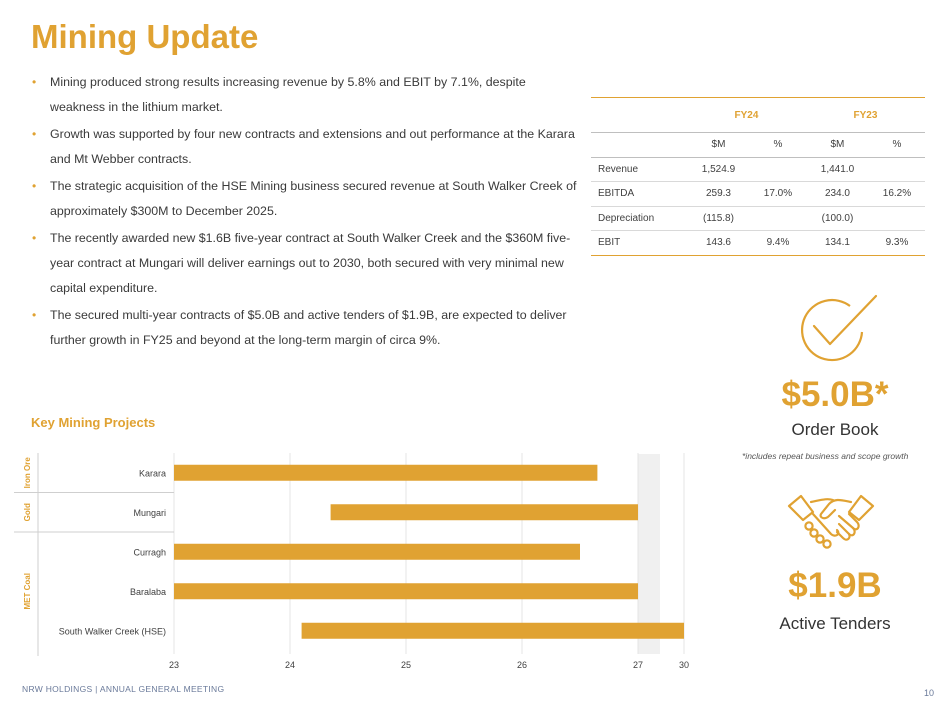 This screenshot has width=944, height=704. I want to click on project-label: Baralaba, so click(148, 592).